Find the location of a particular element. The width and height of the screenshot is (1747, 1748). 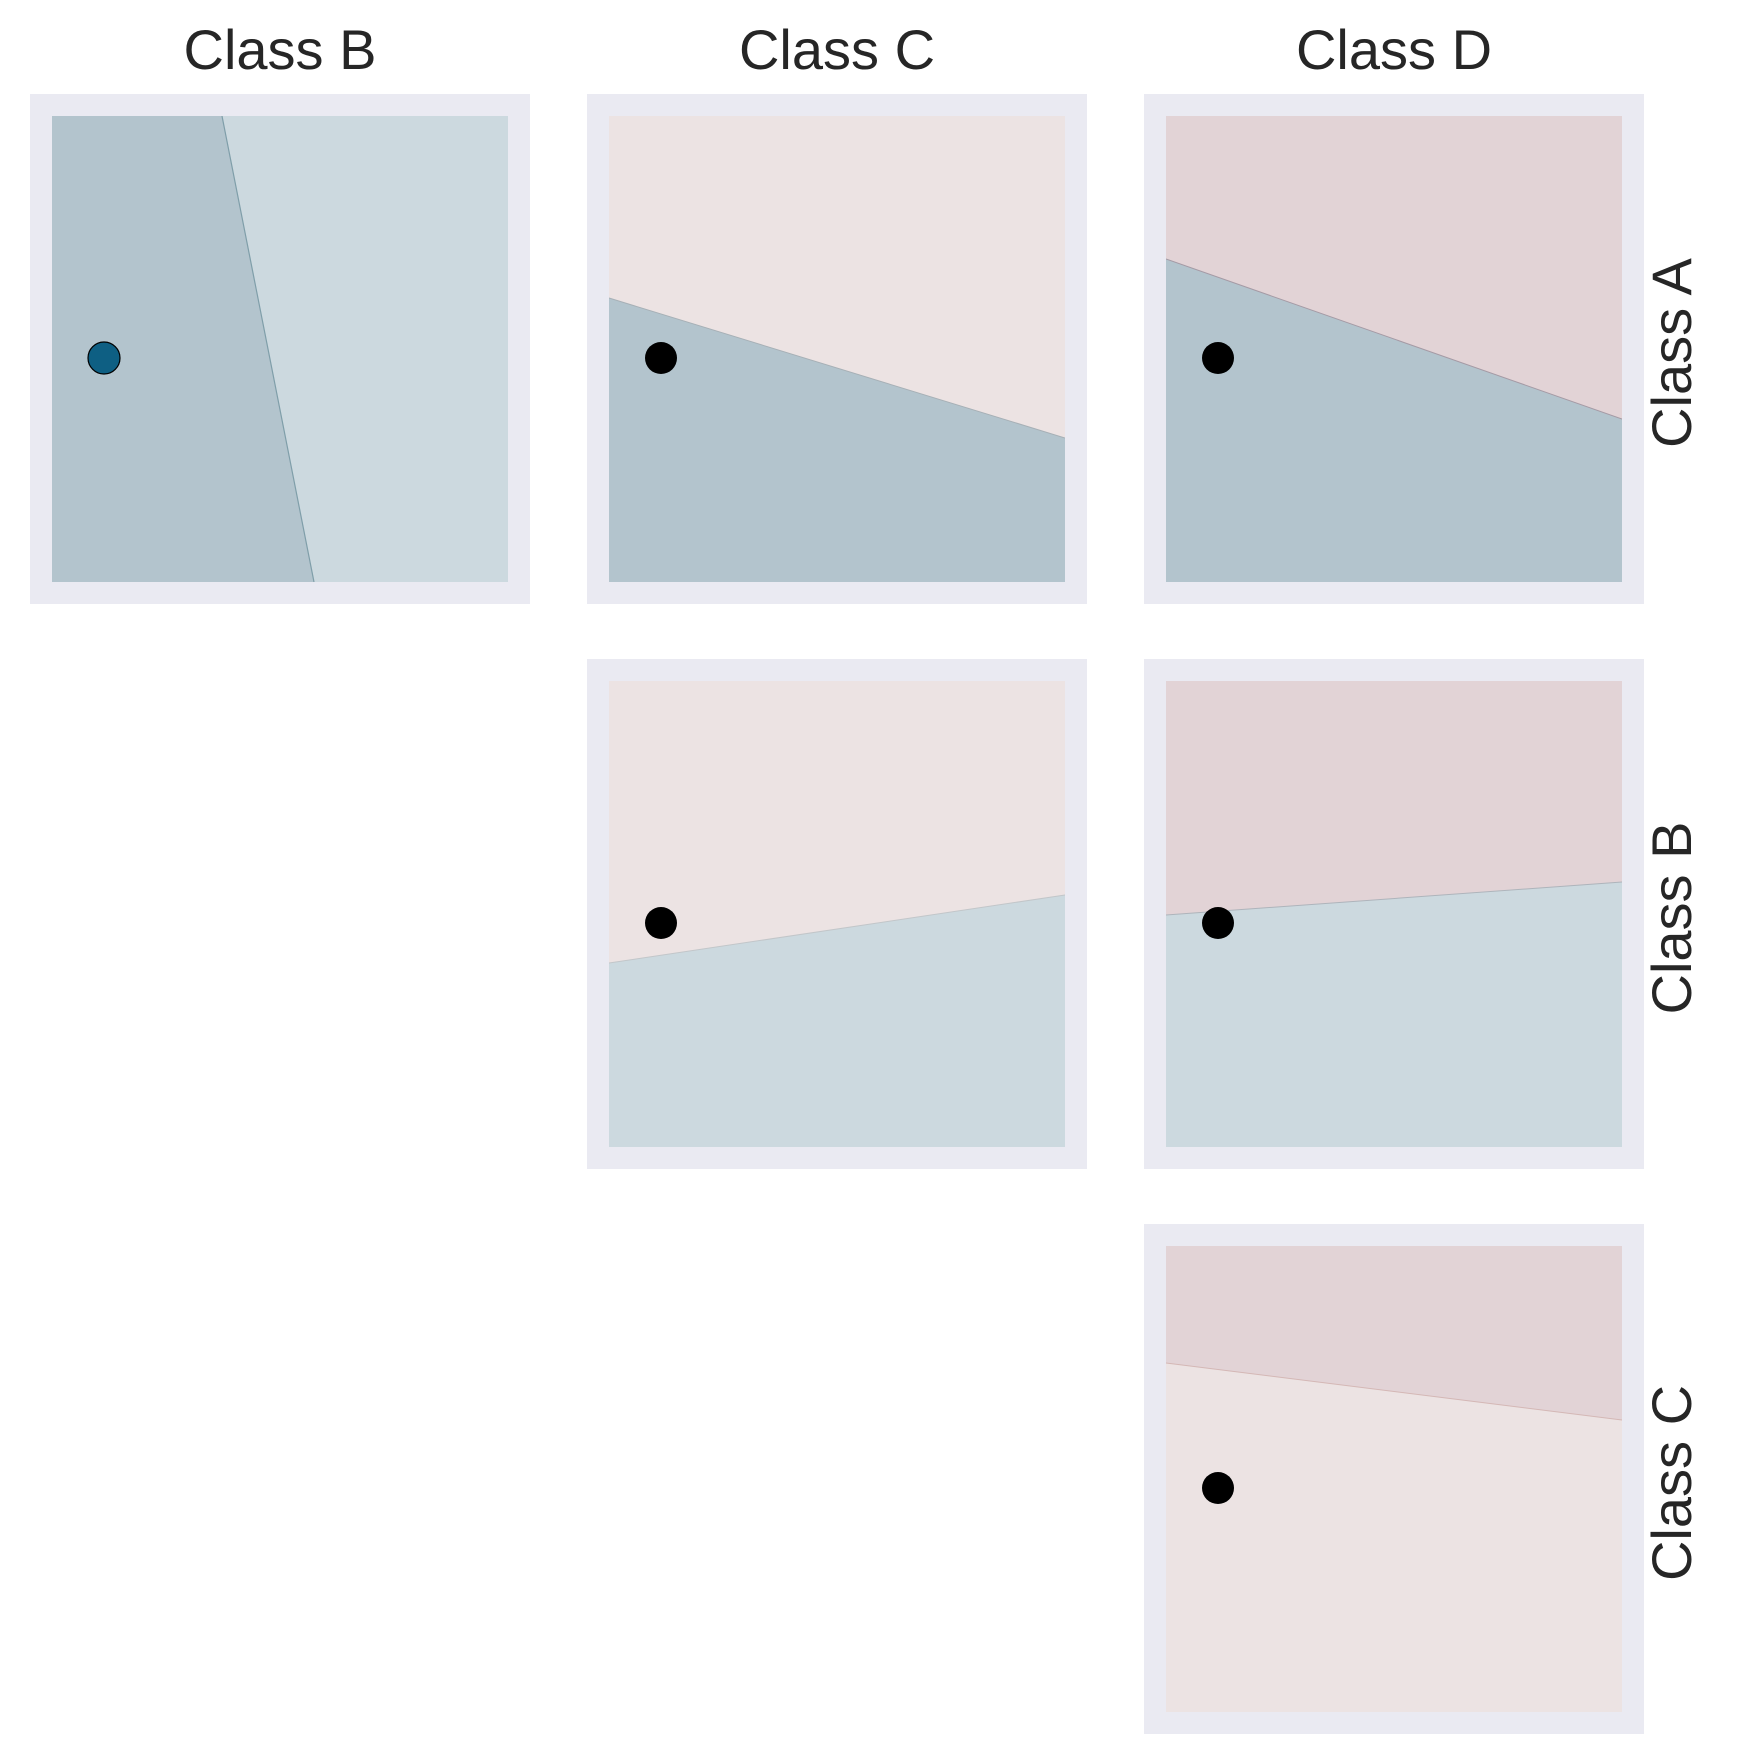

panel-class-a-vs-class-b is located at coordinates (280, 349).